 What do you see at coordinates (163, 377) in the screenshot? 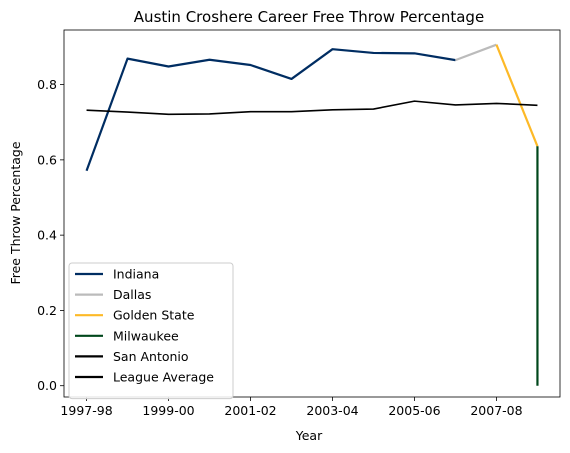
I see `legend-label: League Average` at bounding box center [163, 377].